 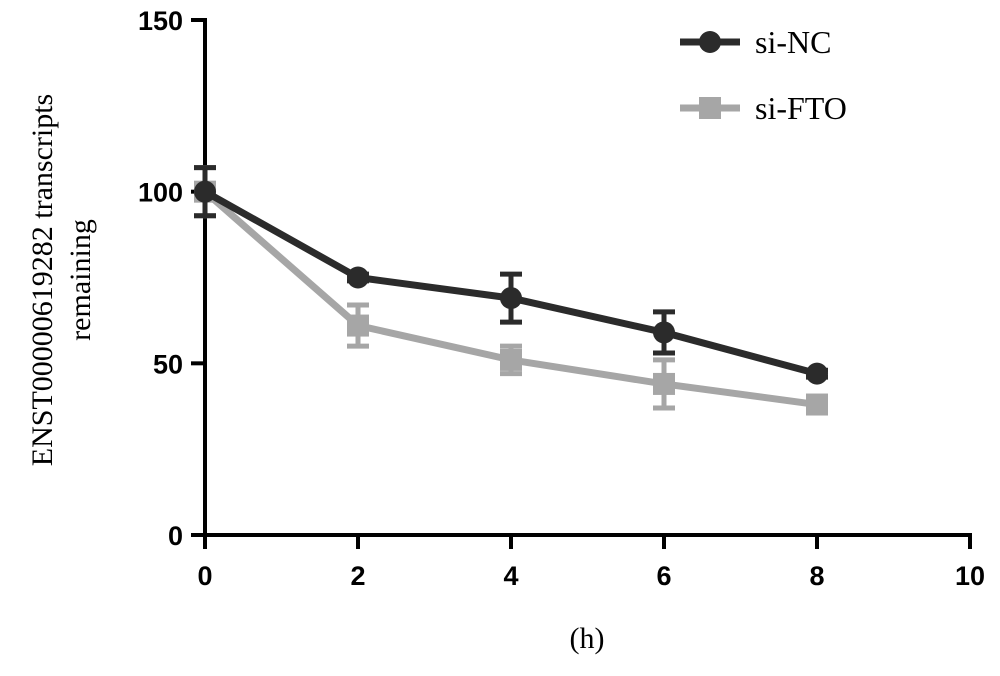 What do you see at coordinates (510, 576) in the screenshot?
I see `x-tick-label: 4` at bounding box center [510, 576].